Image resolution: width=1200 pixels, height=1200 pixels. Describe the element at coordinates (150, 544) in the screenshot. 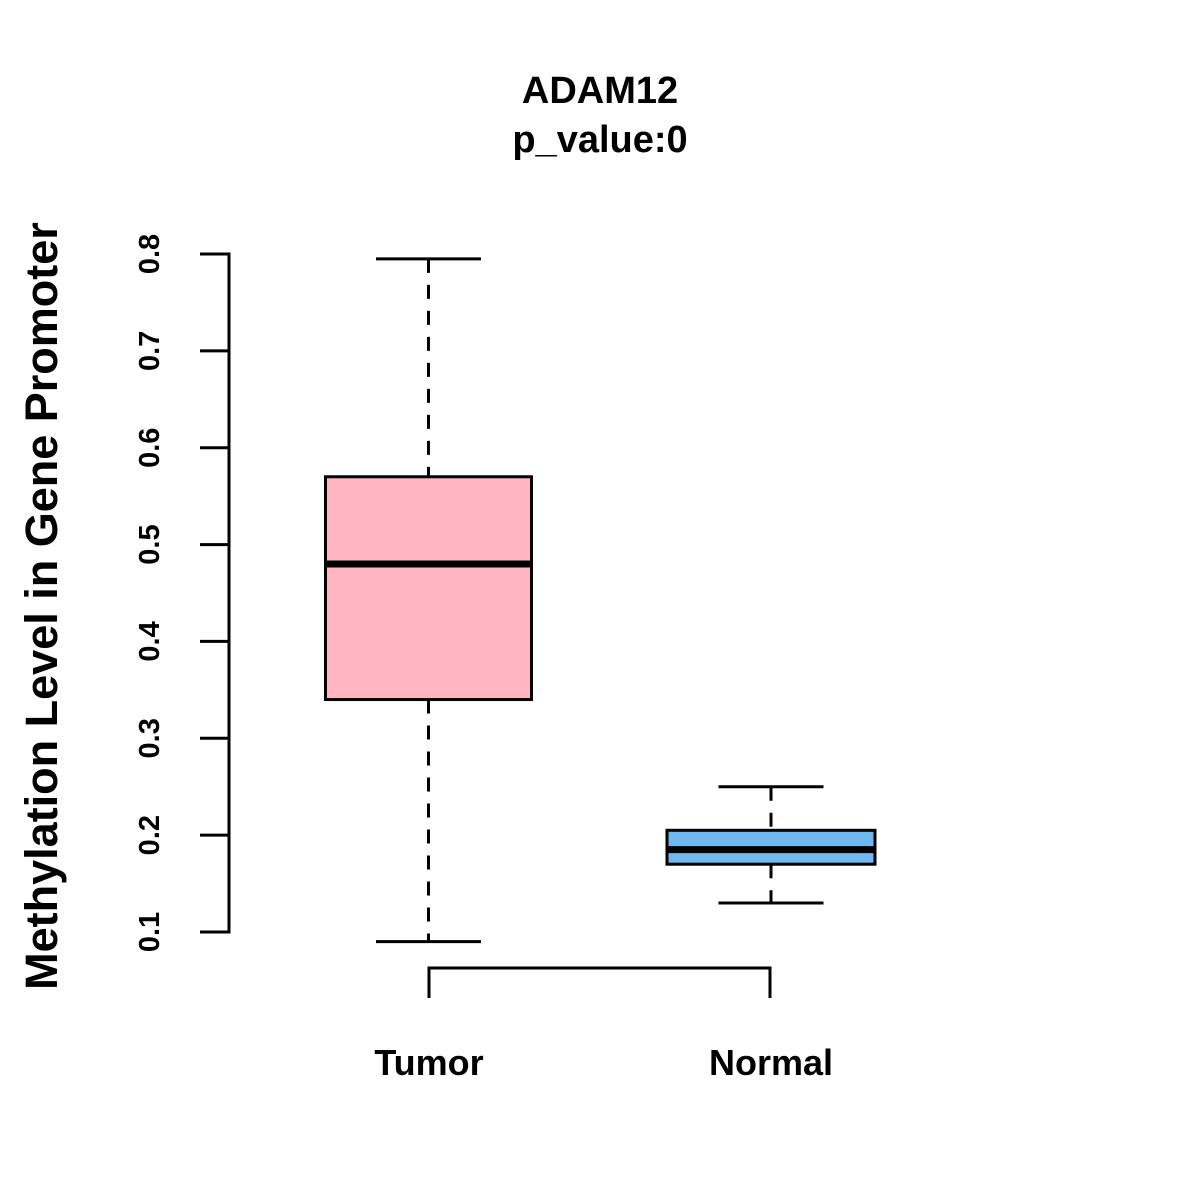

I see `y-tick-label: 0.5` at that location.